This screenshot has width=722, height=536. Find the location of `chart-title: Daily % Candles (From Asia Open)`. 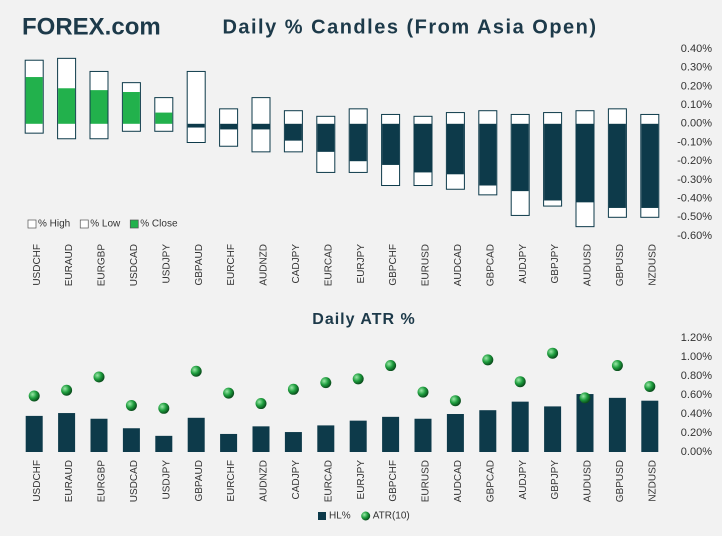

chart-title: Daily % Candles (From Asia Open) is located at coordinates (409, 27).